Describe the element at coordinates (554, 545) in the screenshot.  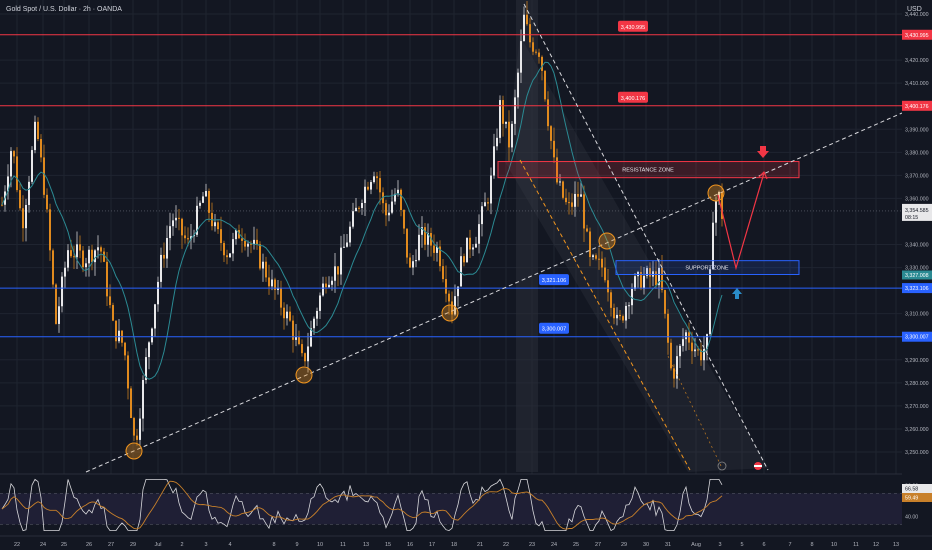
I see `time-tick-22: 24` at that location.